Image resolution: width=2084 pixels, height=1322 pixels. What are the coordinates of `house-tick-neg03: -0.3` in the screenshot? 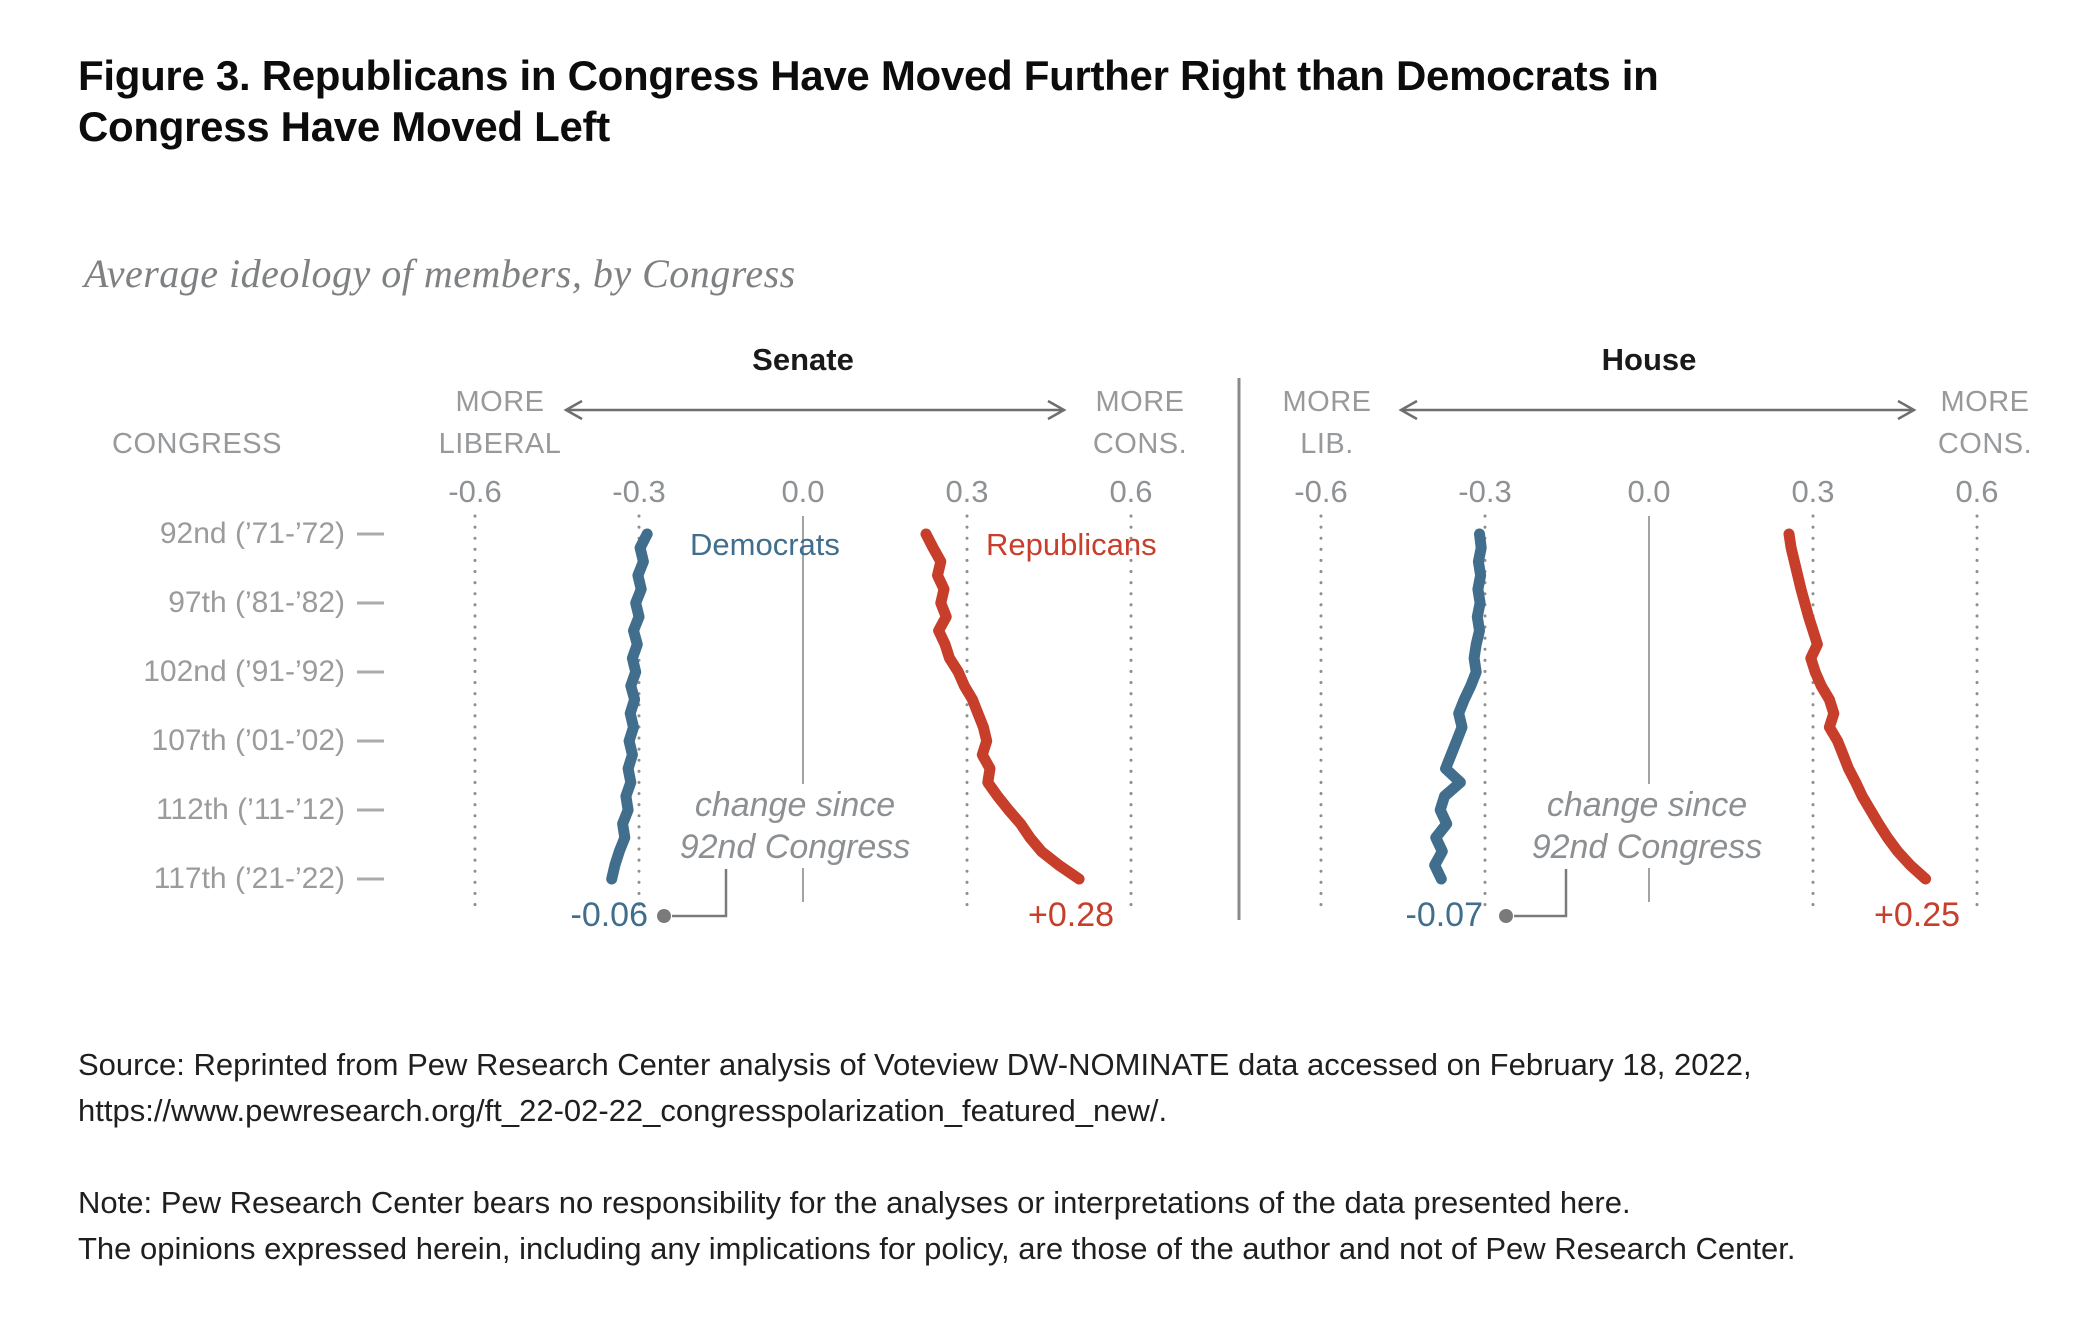 It's located at (1485, 491).